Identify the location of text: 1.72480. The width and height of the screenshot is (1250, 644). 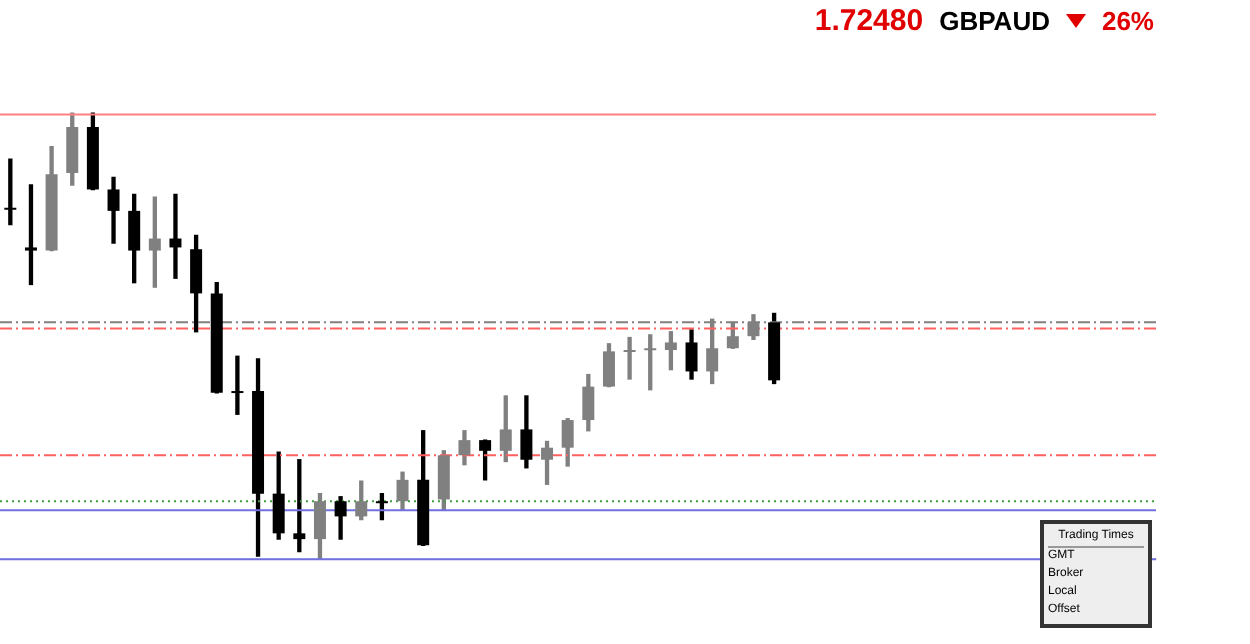
(869, 21).